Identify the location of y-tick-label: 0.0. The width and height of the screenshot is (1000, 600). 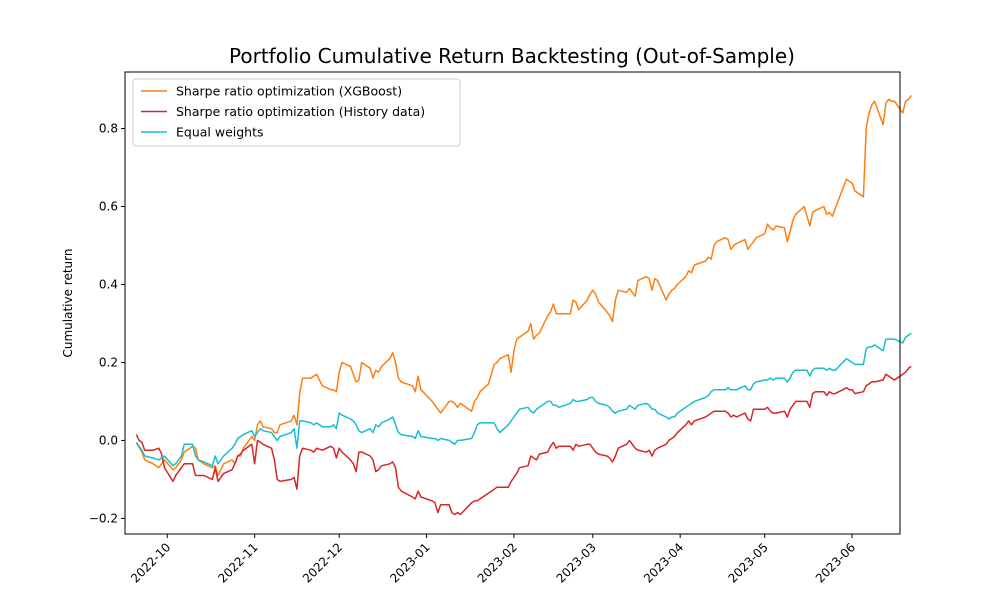
(108, 440).